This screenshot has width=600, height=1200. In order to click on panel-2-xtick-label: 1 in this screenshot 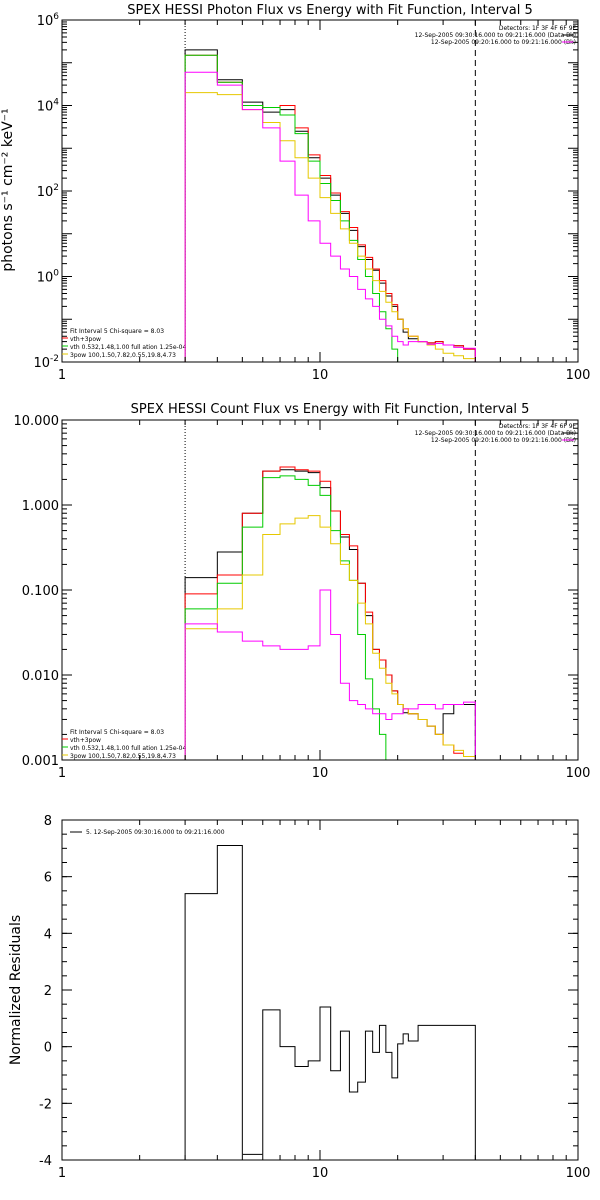, I will do `click(62, 1173)`.